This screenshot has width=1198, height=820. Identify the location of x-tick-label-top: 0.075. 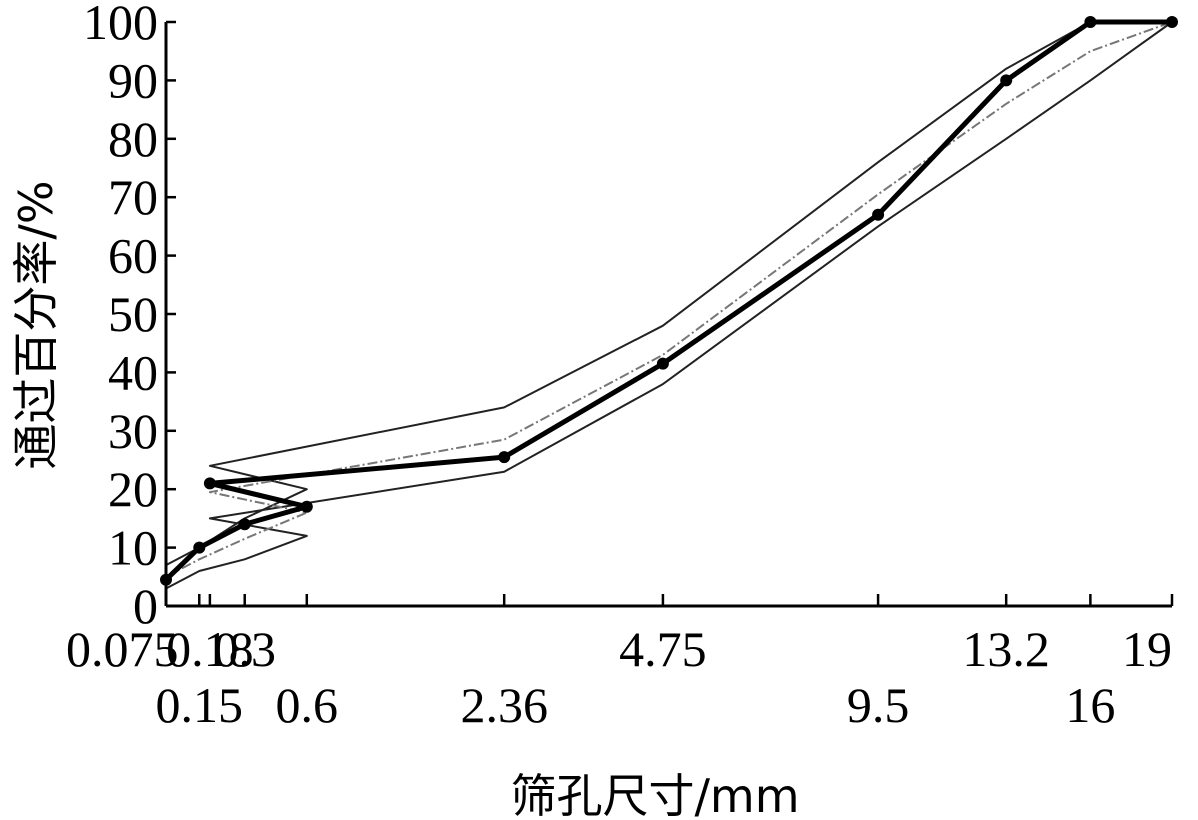
(122, 649).